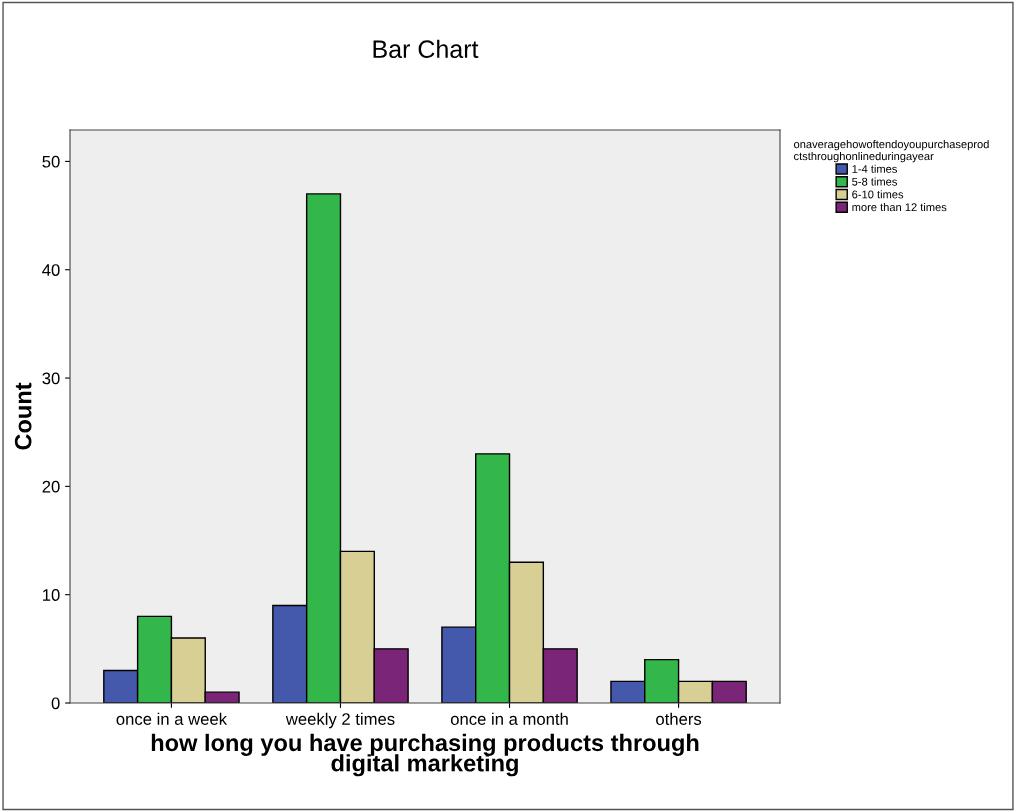 The width and height of the screenshot is (1016, 812). What do you see at coordinates (51, 595) in the screenshot?
I see `y-tick-label: 10` at bounding box center [51, 595].